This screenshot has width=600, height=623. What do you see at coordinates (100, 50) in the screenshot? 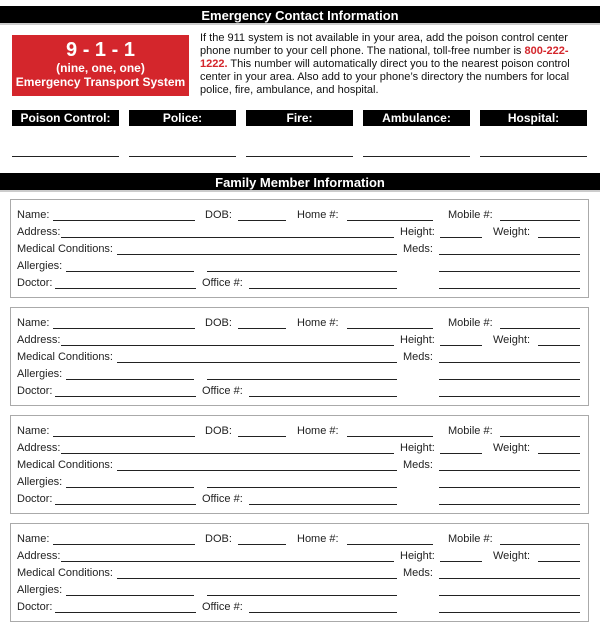
I see `emergency-number: 9 - 1 - 1` at bounding box center [100, 50].